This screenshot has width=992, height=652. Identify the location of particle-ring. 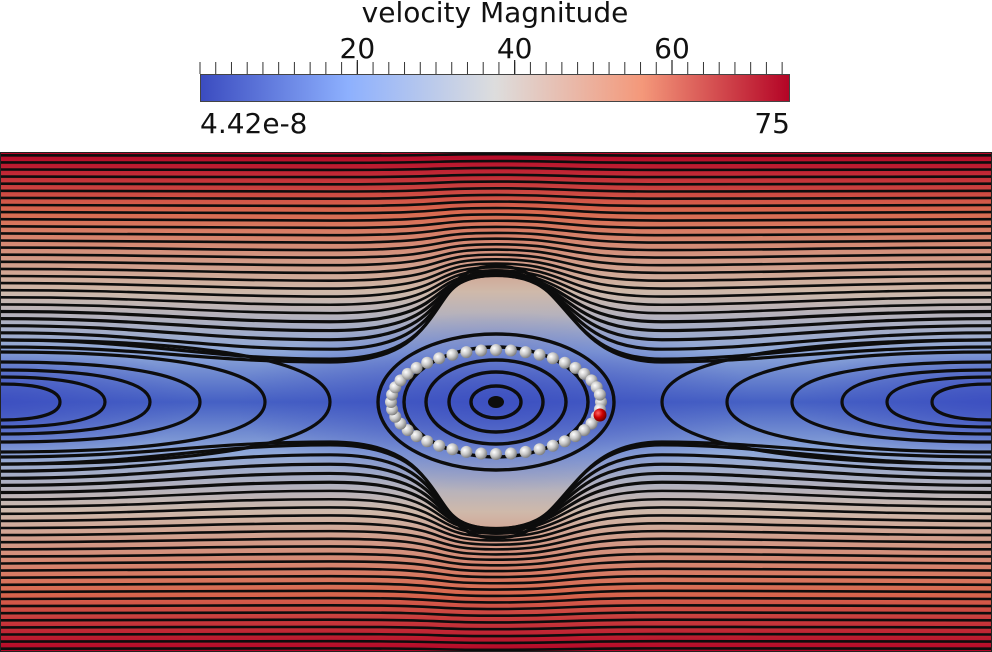
(496, 402).